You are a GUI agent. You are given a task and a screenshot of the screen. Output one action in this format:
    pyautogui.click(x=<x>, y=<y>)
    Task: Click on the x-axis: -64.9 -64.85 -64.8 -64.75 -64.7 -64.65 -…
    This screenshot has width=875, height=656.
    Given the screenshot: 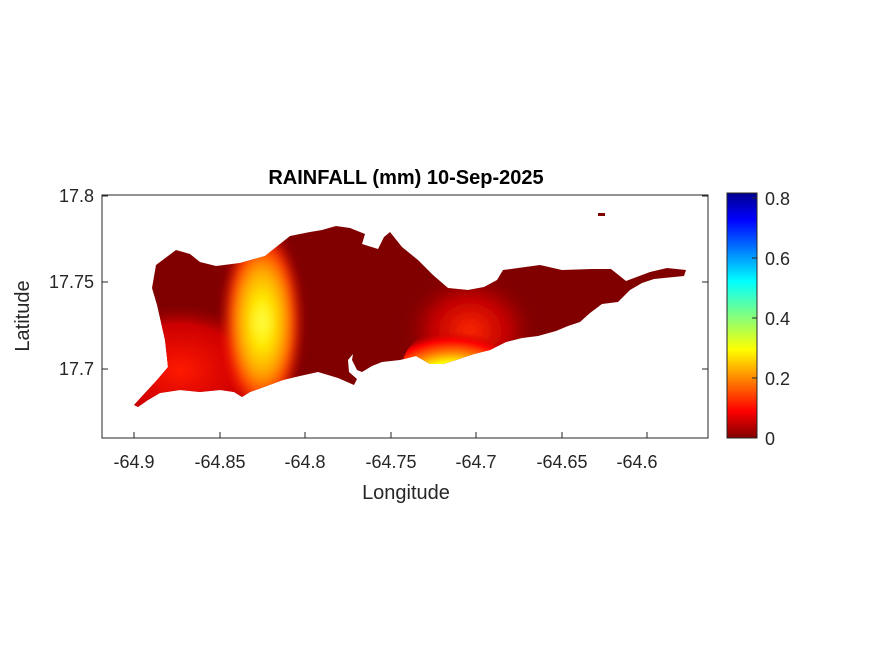 What is the action you would take?
    pyautogui.click(x=385, y=468)
    